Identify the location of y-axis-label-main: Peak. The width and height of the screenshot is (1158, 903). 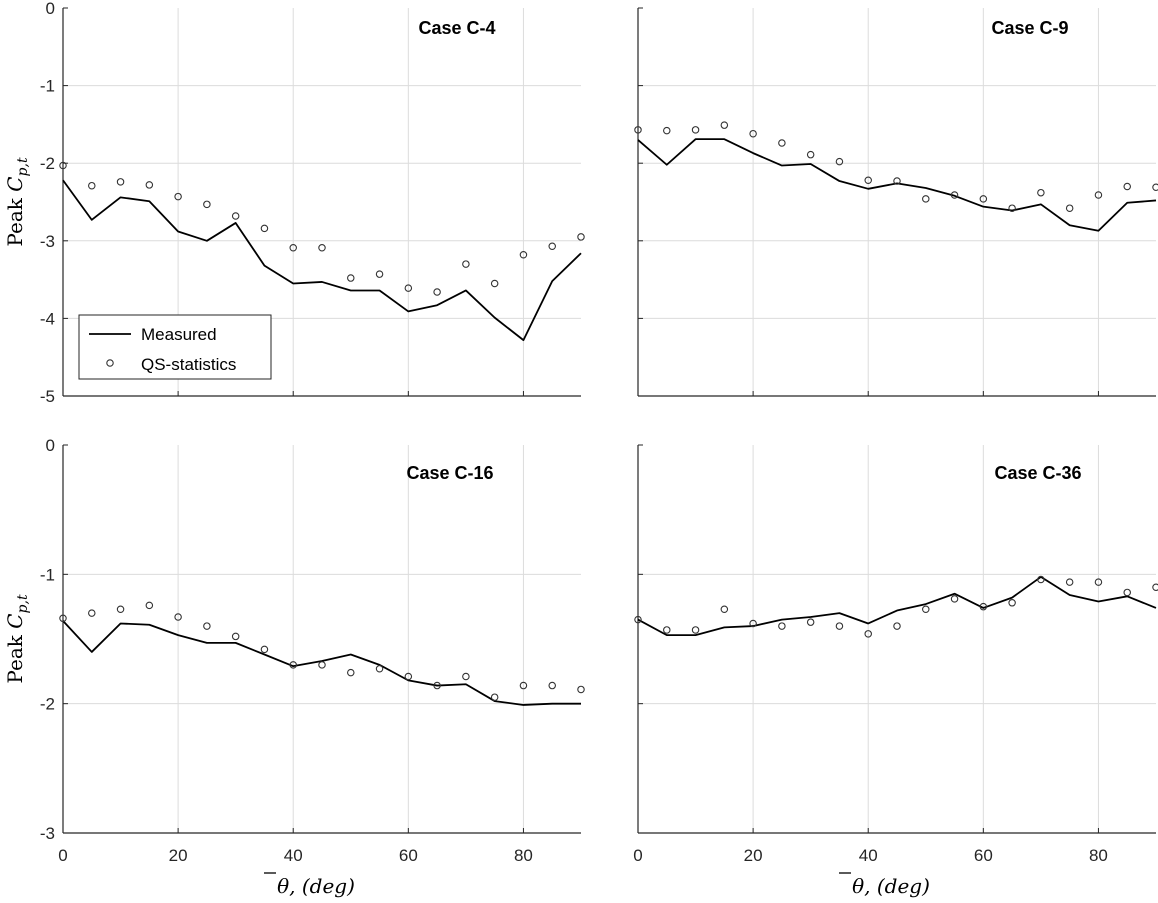
(15, 219).